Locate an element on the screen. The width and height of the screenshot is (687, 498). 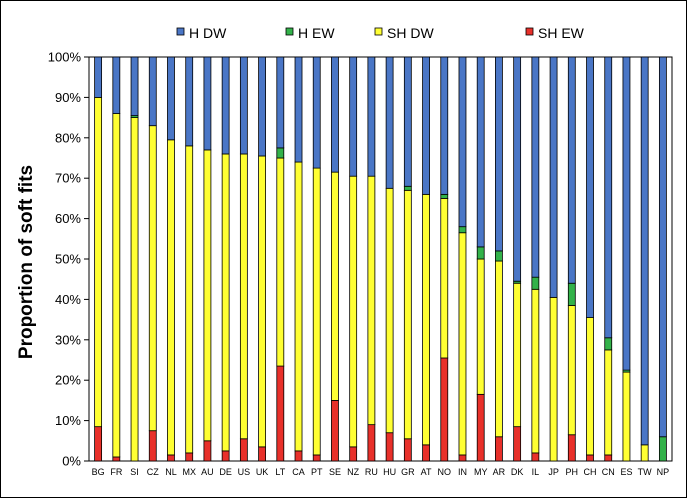
bar-segment-pt-sh-ew is located at coordinates (316, 458).